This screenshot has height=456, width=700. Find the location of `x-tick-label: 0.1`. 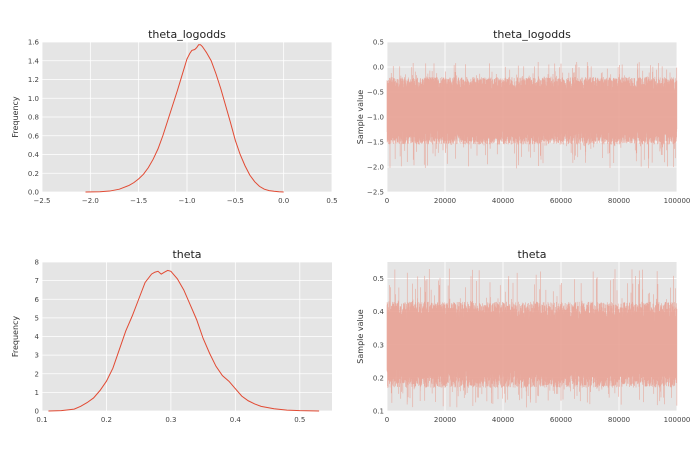

x-tick-label: 0.1 is located at coordinates (41, 420).